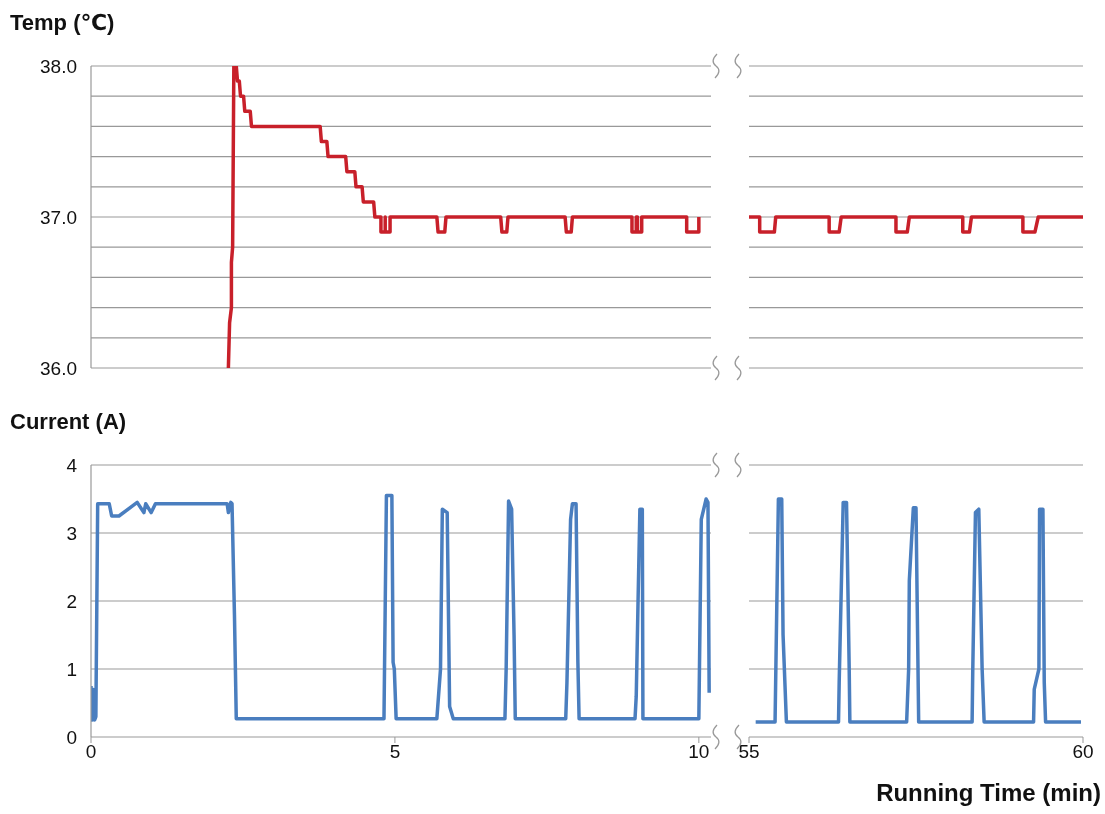 Image resolution: width=1105 pixels, height=814 pixels. What do you see at coordinates (71, 669) in the screenshot?
I see `y-tick-label: 1` at bounding box center [71, 669].